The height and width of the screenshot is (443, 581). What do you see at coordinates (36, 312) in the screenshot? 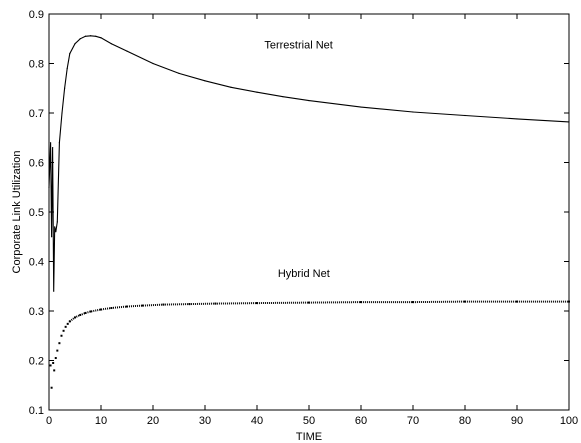
I see `y-tick-label: 0.3` at bounding box center [36, 312].